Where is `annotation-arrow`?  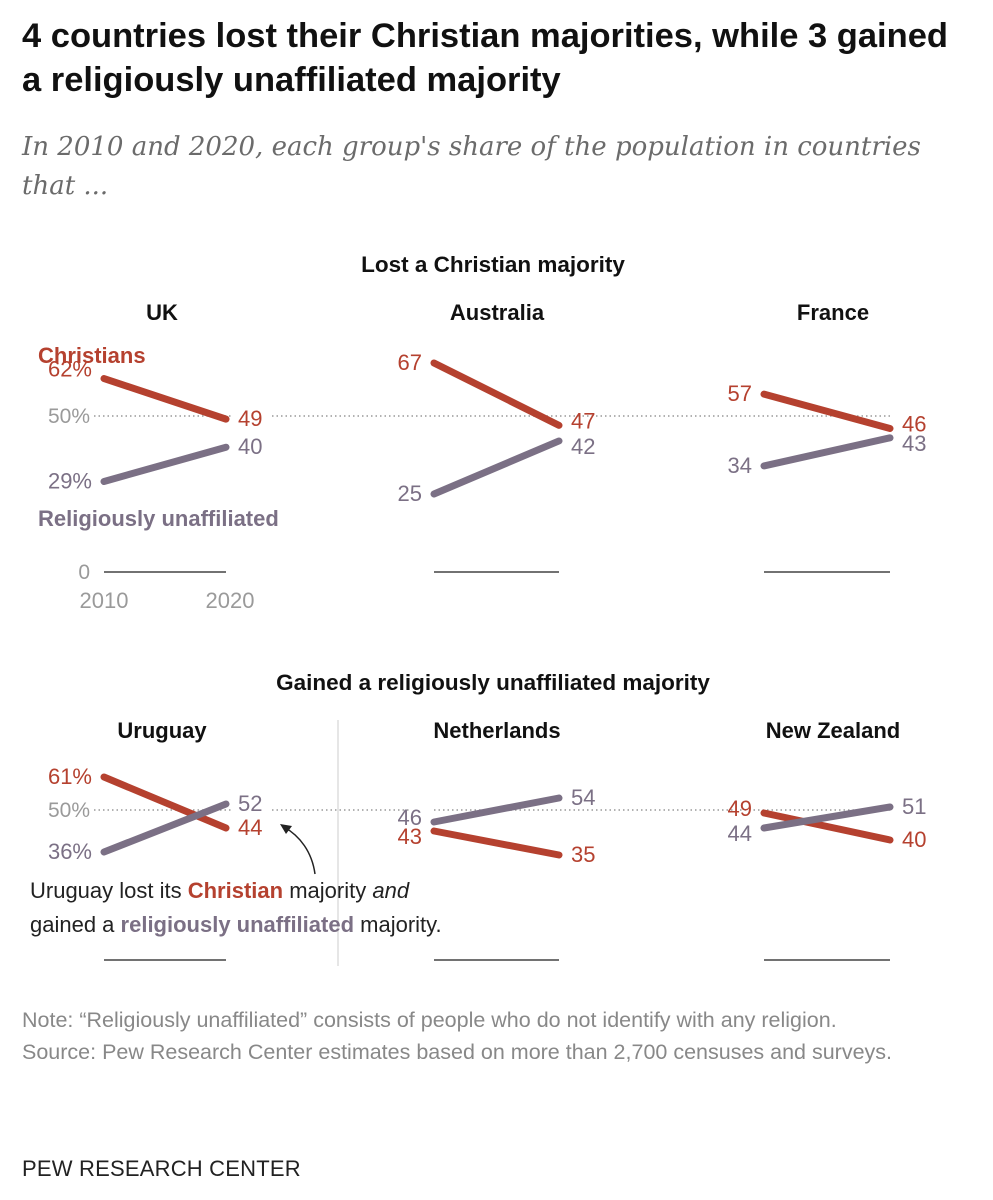 annotation-arrow is located at coordinates (299, 850).